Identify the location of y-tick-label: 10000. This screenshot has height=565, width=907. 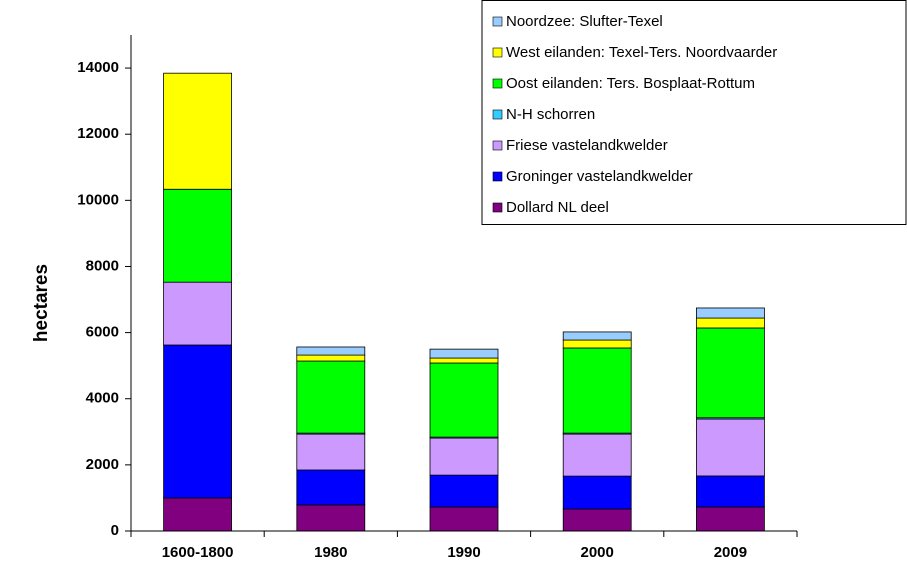
(98, 199).